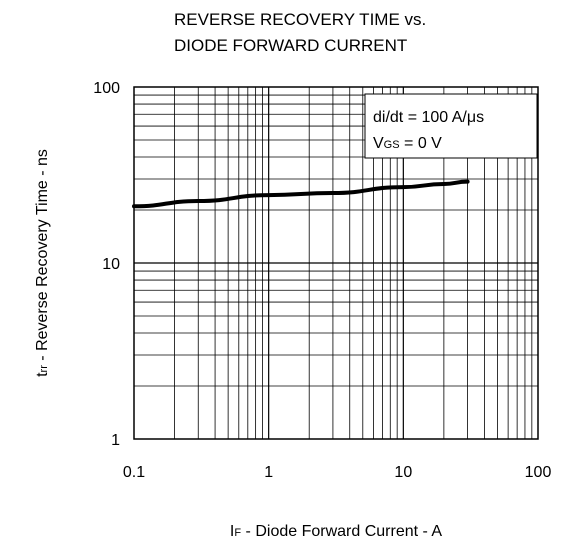  I want to click on legend-box: di/dt = 100 A/μs VGS = 0 V, so click(451, 126).